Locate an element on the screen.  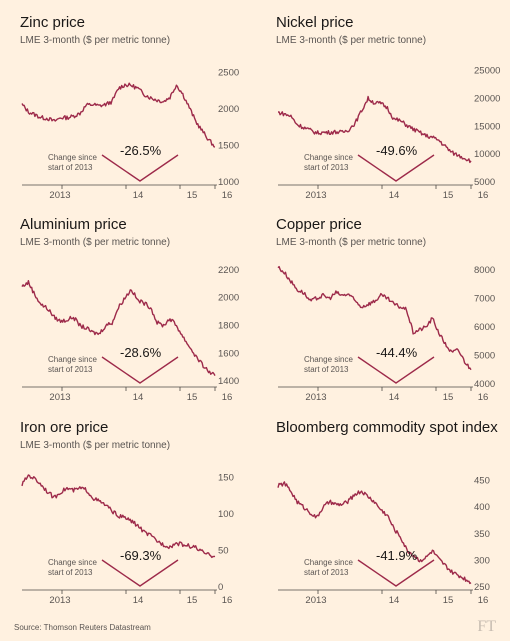
y-tick-label: 300 is located at coordinates (482, 560).